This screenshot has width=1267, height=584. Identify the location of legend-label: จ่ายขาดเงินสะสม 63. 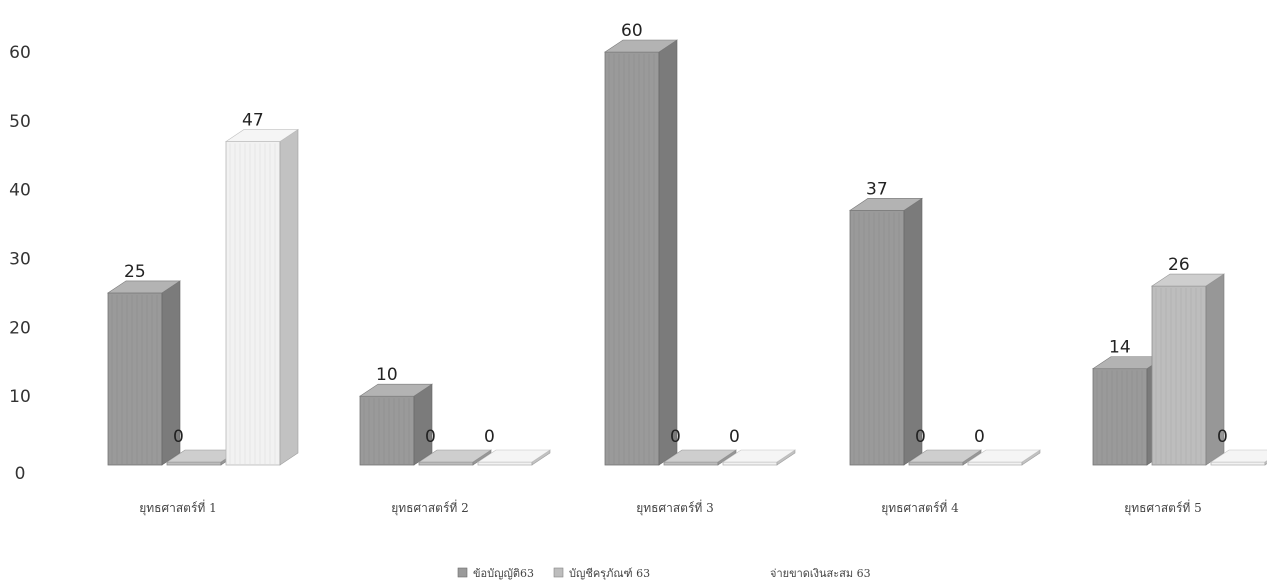
(820, 573).